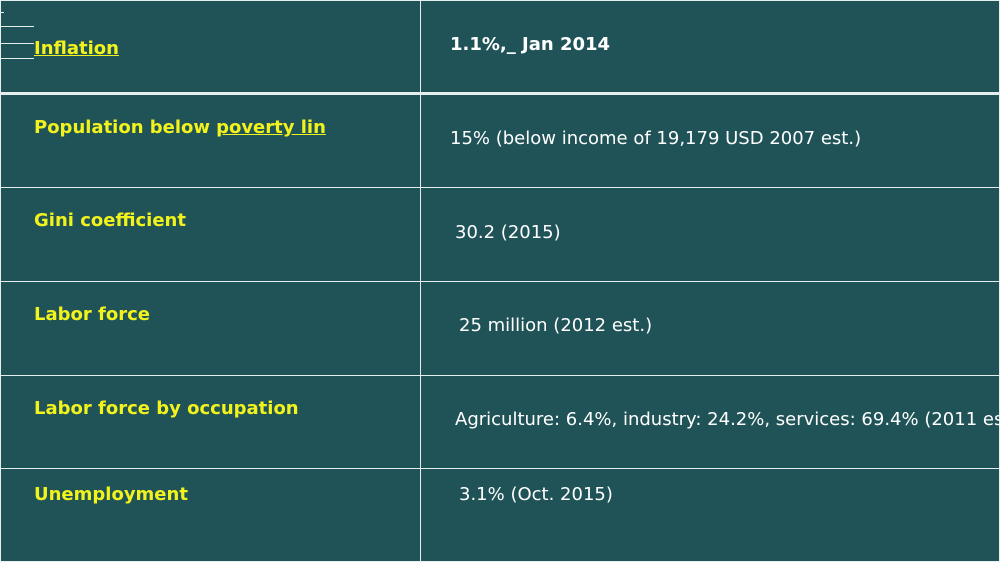 This screenshot has height=562, width=1000. Describe the element at coordinates (556, 325) in the screenshot. I see `row-value: 25 million (2012 est.)` at that location.